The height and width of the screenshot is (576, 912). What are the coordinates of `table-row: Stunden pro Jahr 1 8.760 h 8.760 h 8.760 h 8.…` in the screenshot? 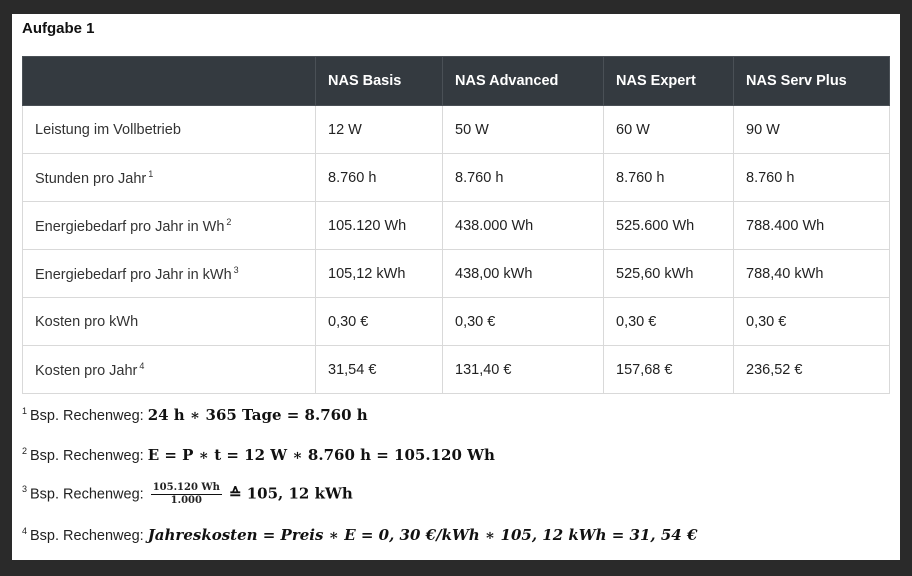 It's located at (456, 177).